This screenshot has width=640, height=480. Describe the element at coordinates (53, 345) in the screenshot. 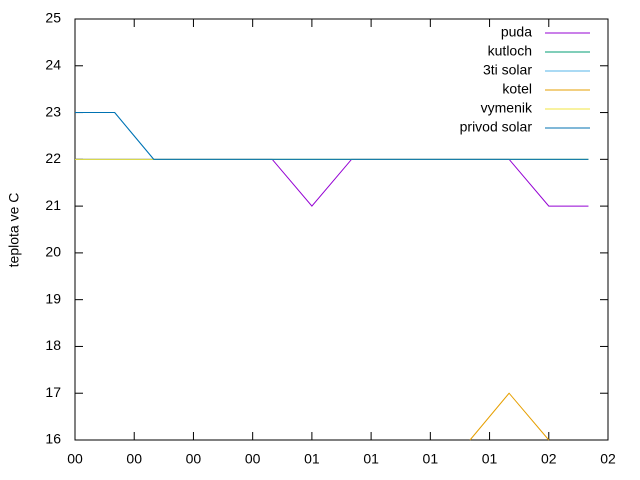

I see `y-tick-label: 18` at that location.